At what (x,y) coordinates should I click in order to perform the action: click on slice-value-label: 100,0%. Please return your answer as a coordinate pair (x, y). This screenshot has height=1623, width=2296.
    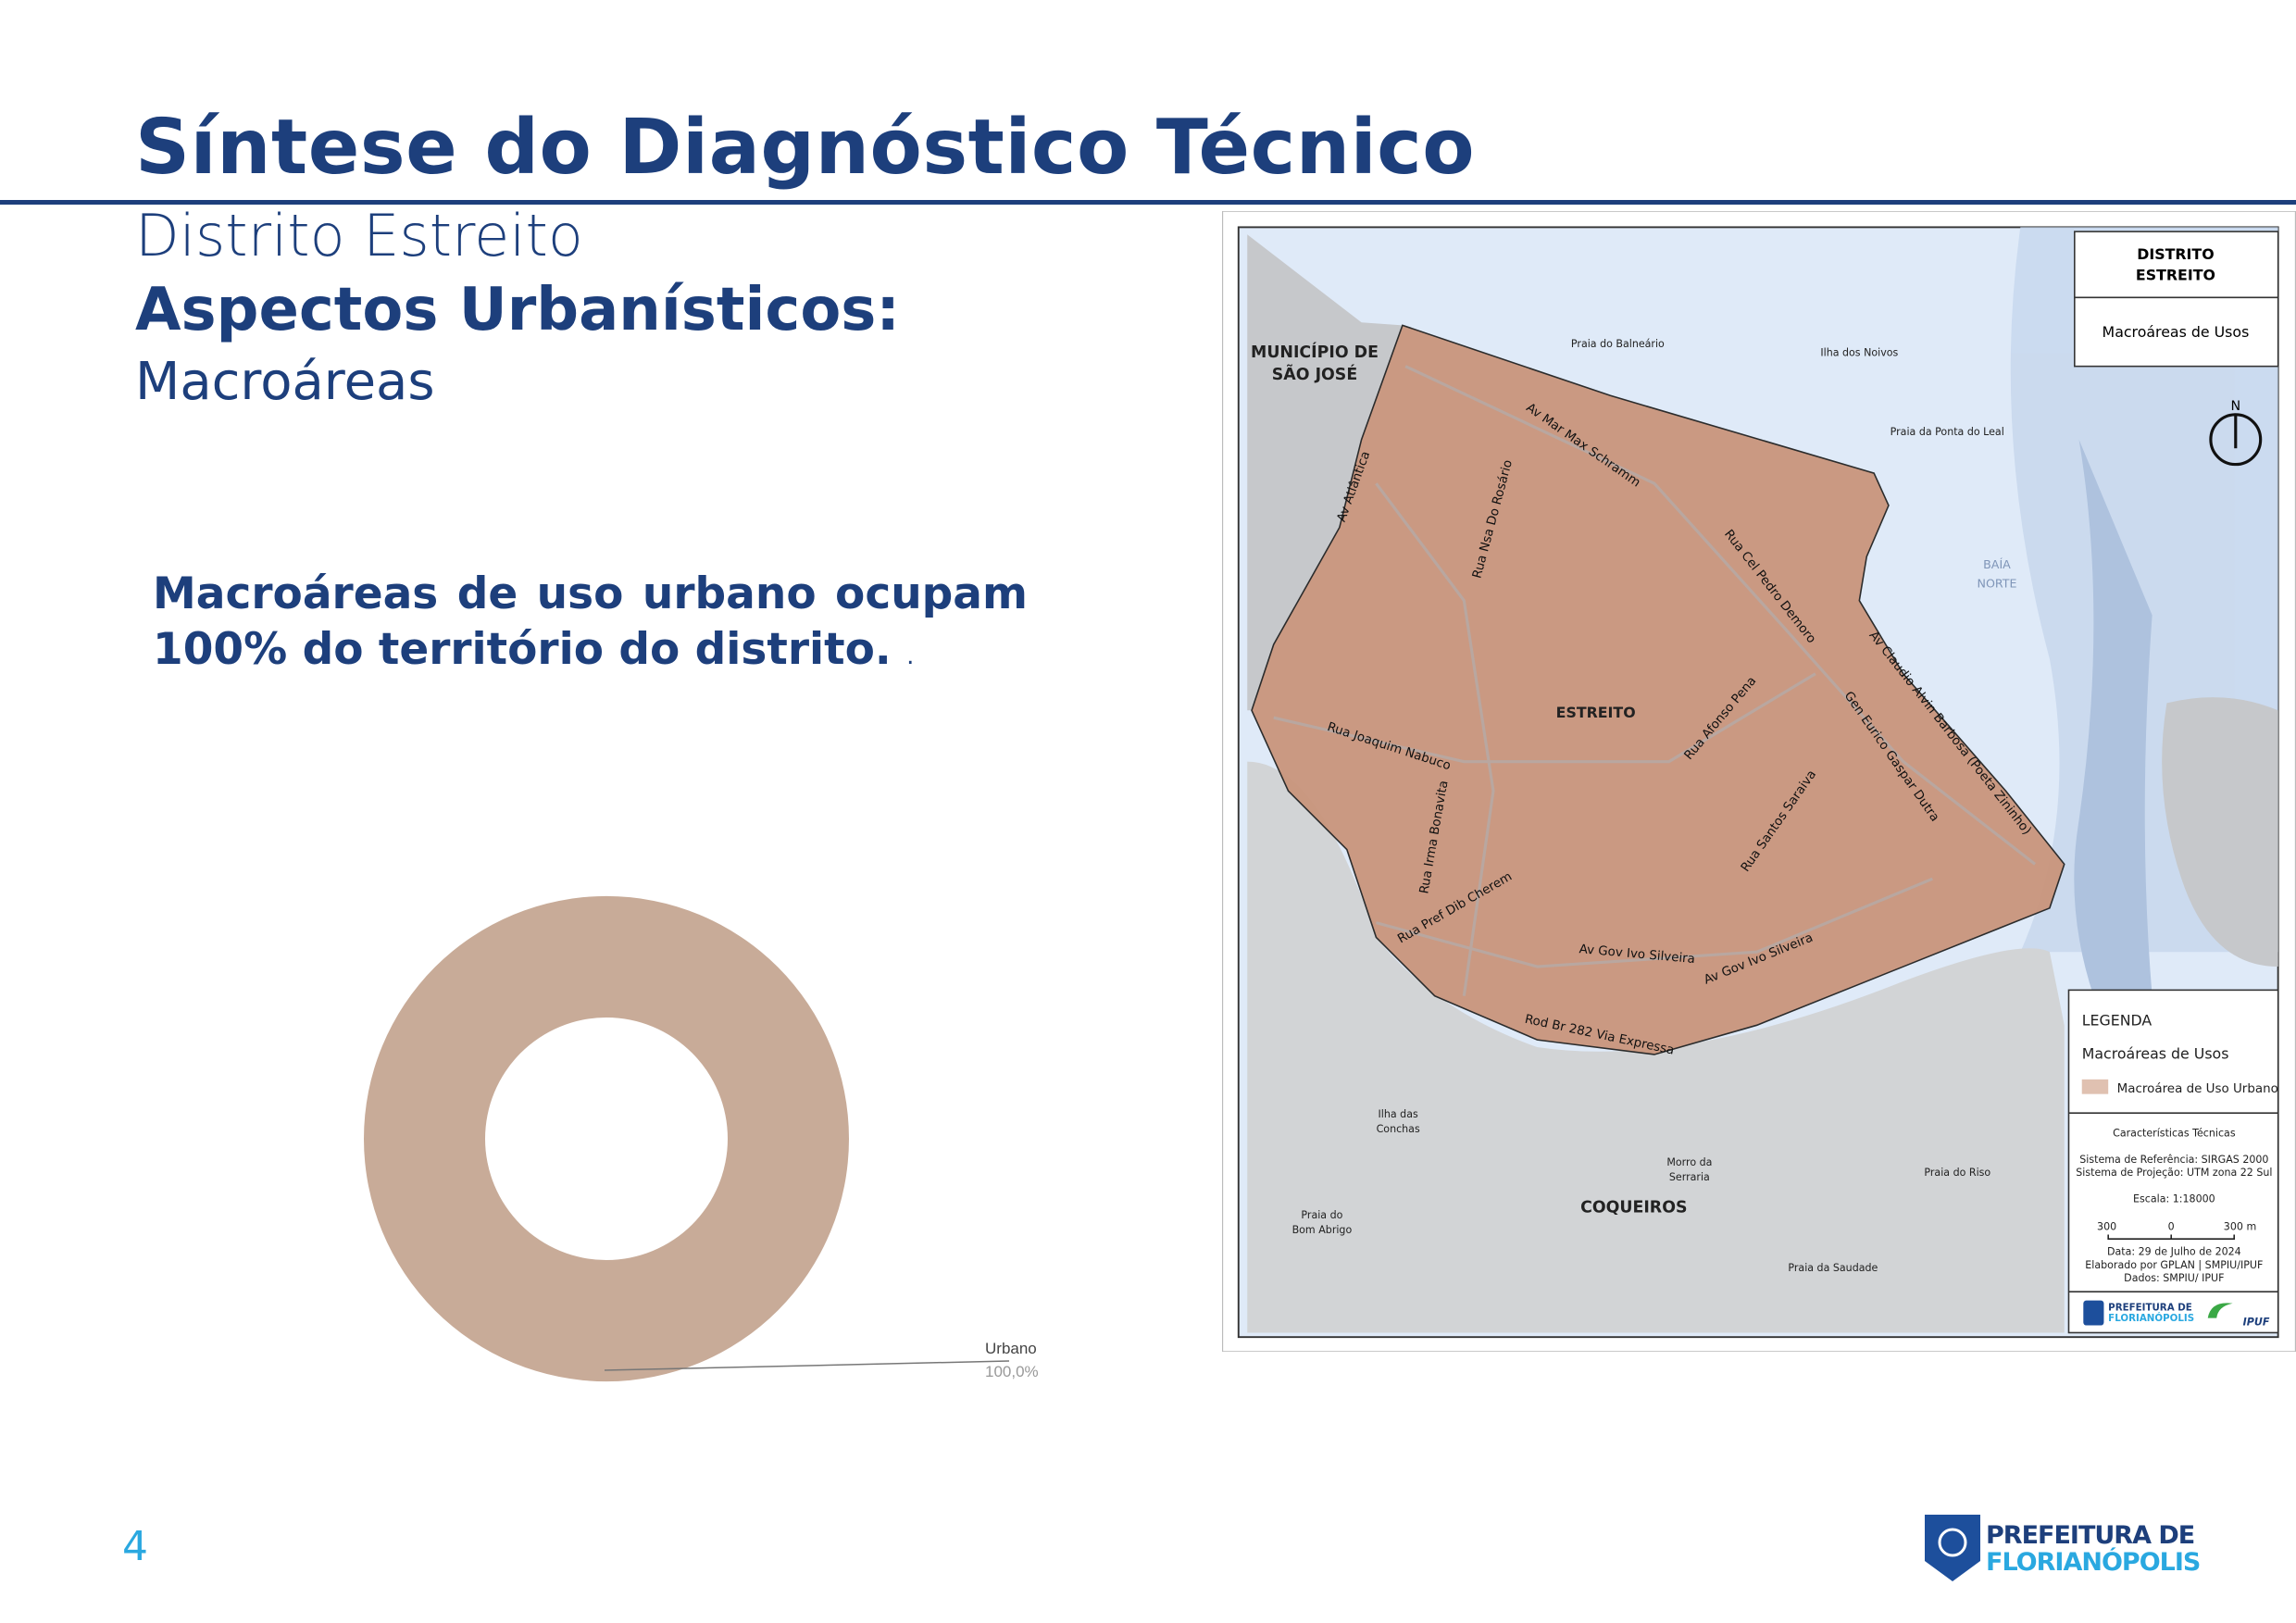
    Looking at the image, I should click on (1012, 1371).